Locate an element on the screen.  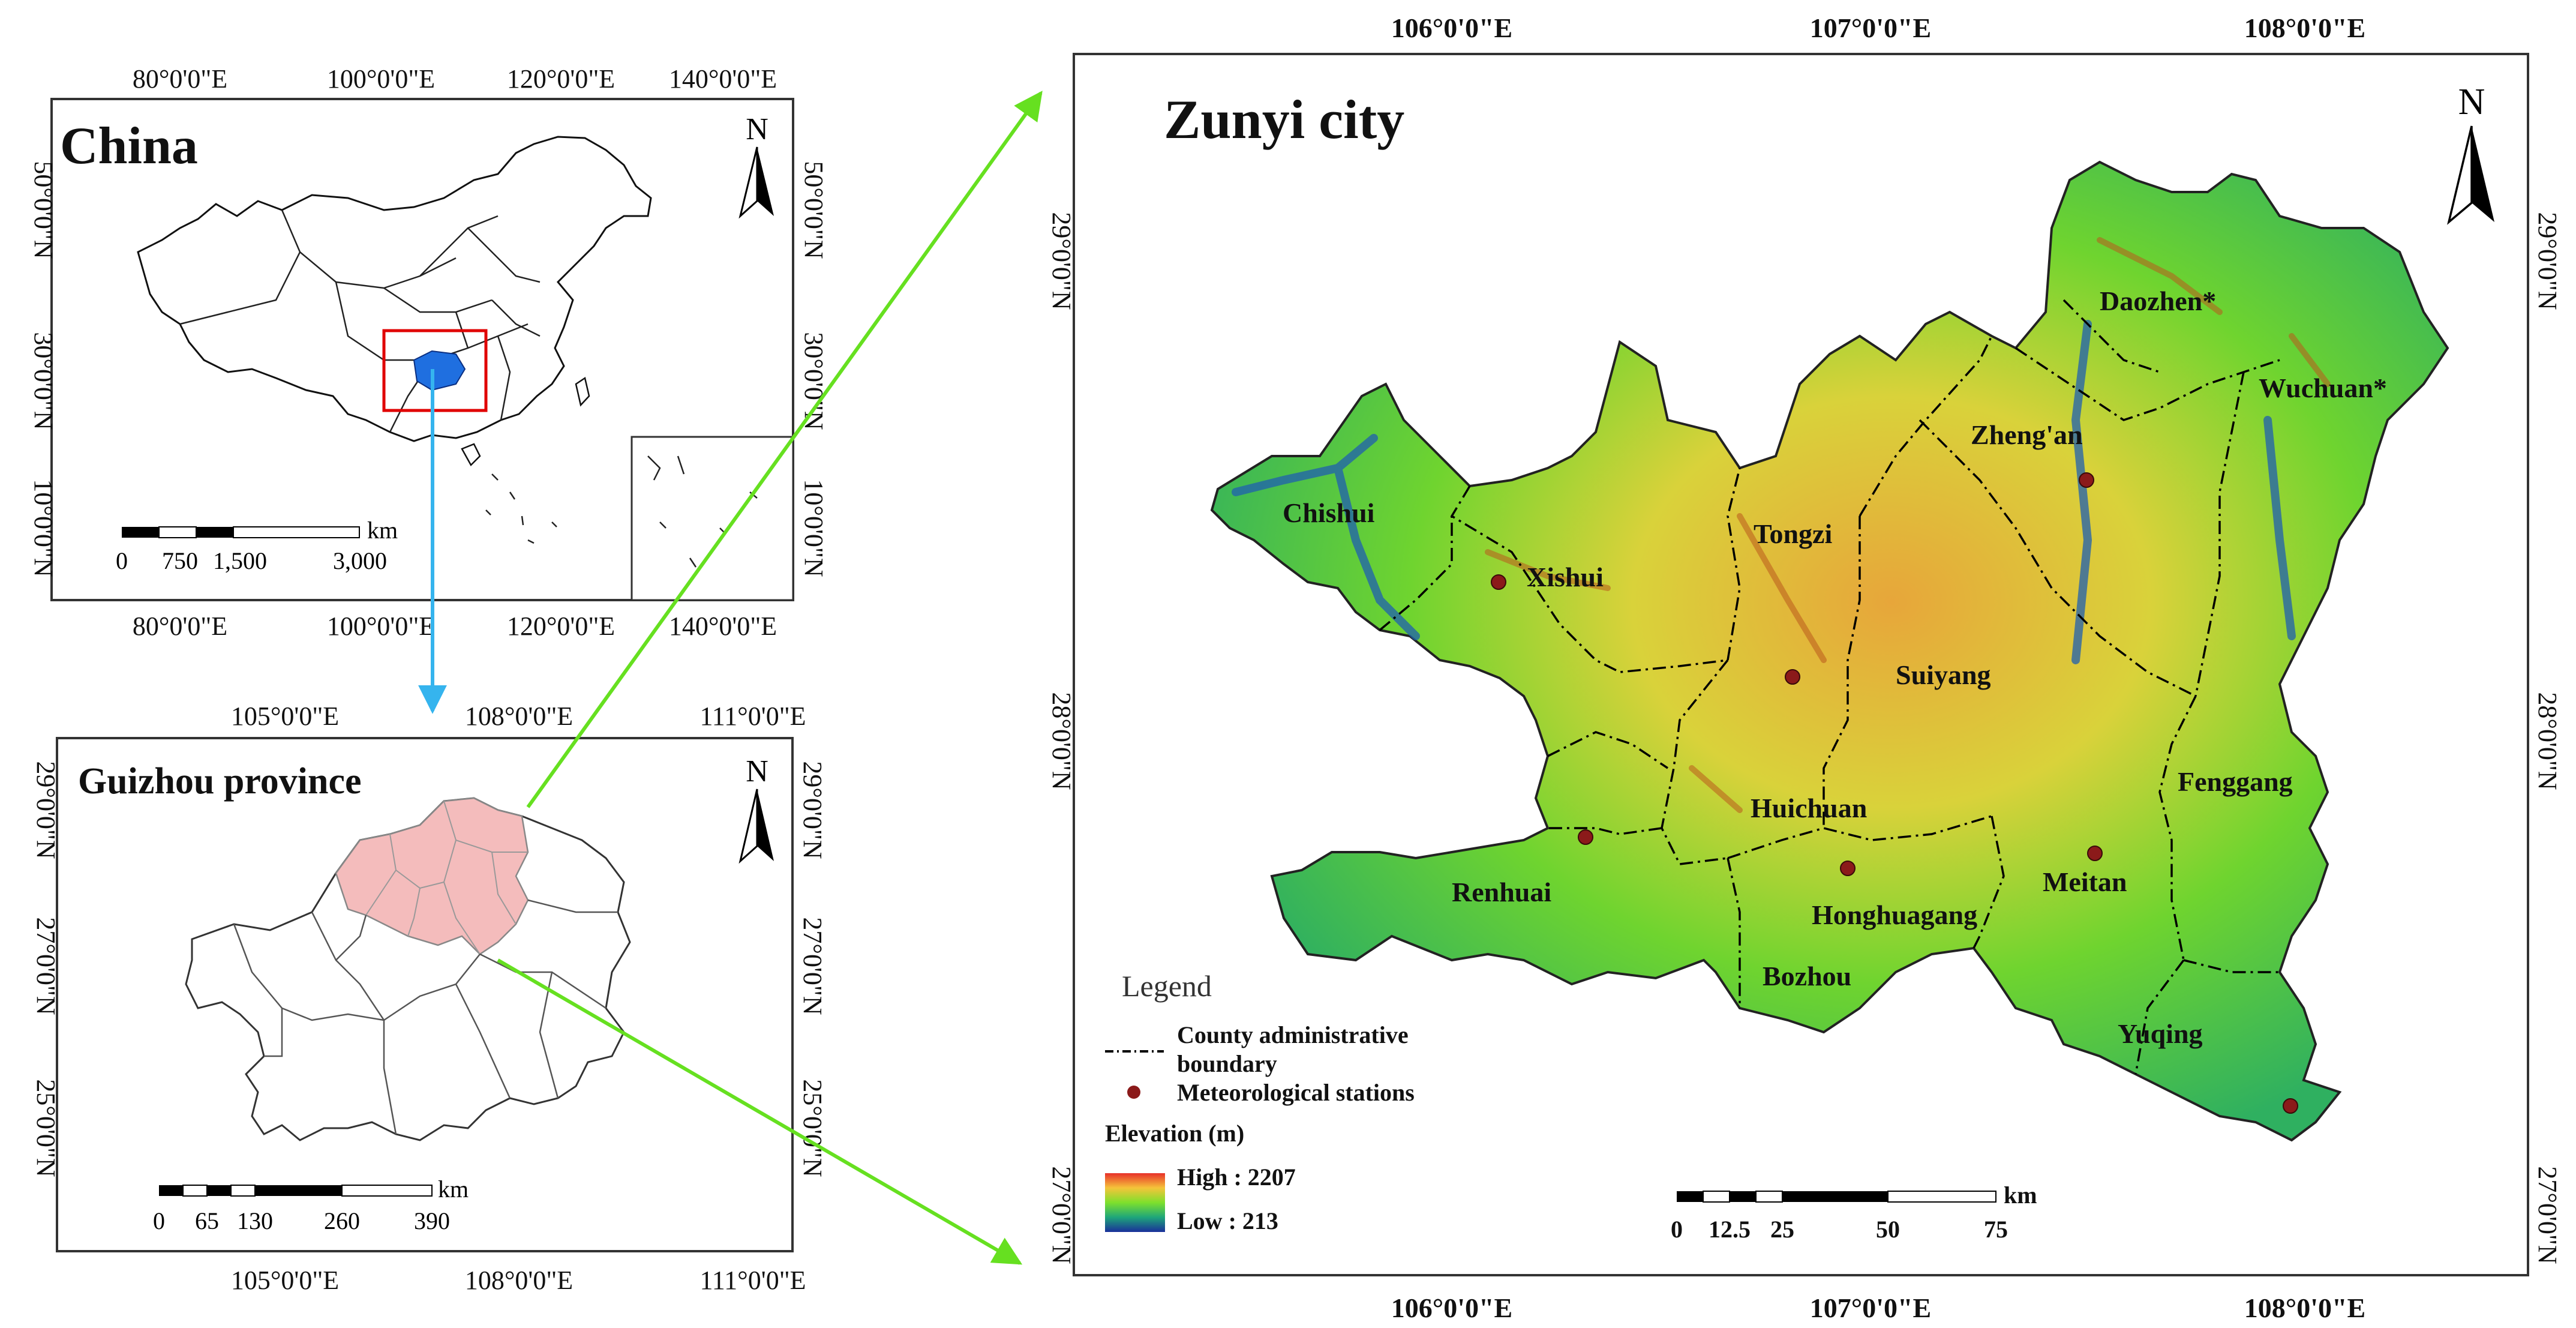
china-north-arrow: N is located at coordinates (756, 165).